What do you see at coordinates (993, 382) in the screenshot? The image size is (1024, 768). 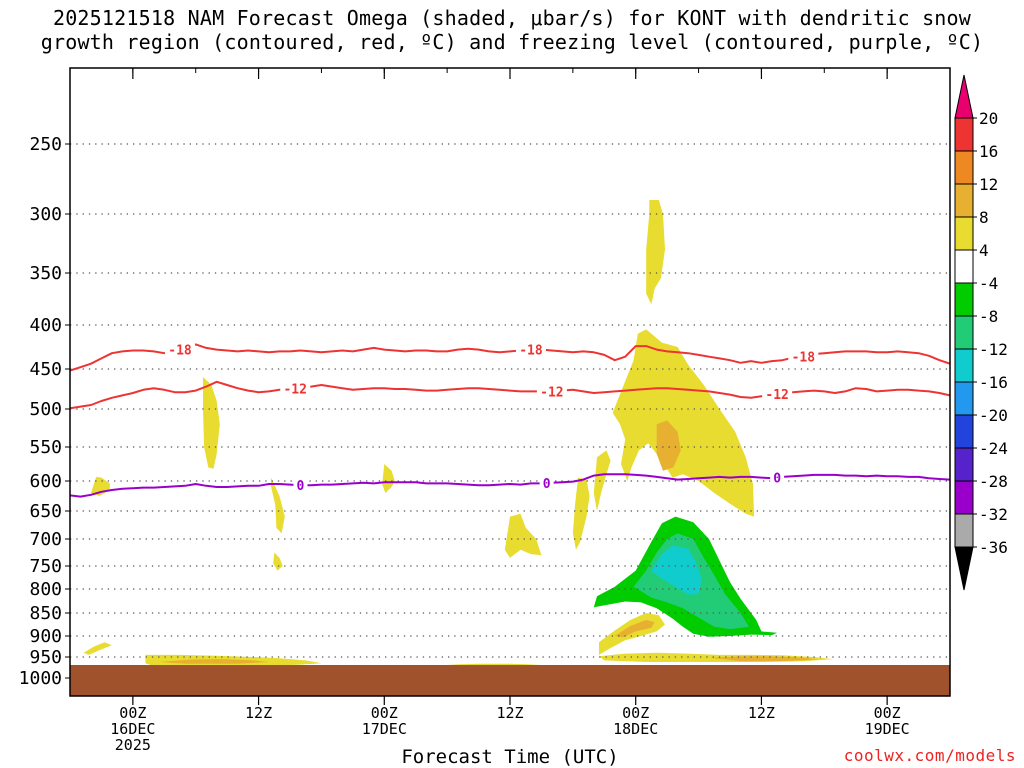 I see `colorbar-label: -16` at bounding box center [993, 382].